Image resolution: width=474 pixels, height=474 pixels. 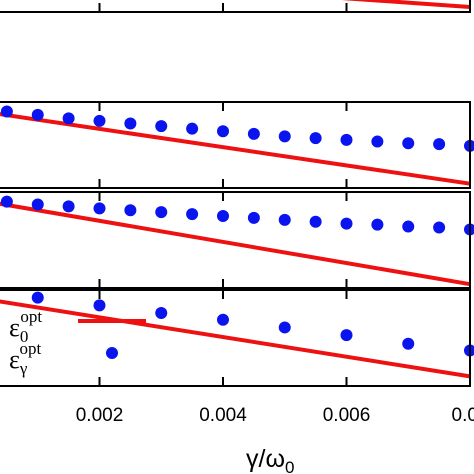 What do you see at coordinates (265, 459) in the screenshot?
I see `x-axis-title-main: γ/ω` at bounding box center [265, 459].